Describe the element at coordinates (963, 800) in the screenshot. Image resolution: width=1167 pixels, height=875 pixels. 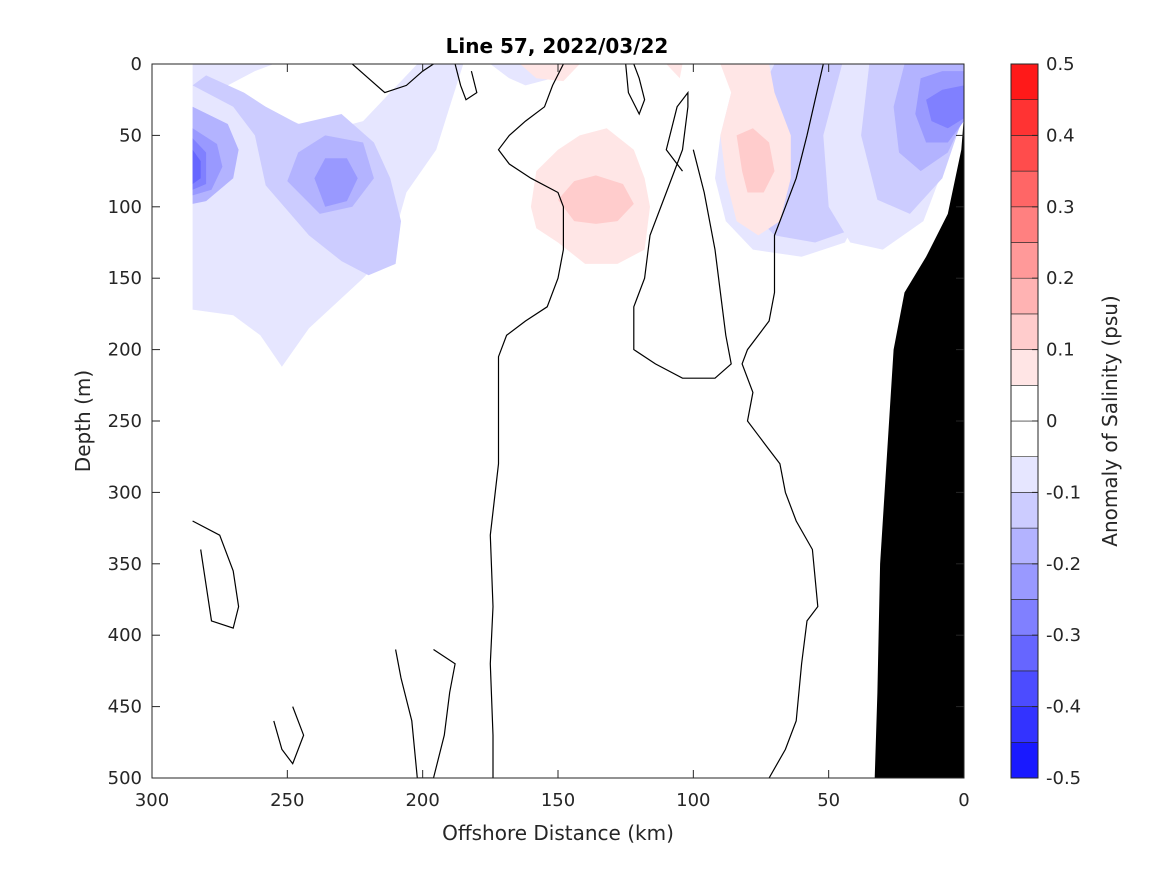
I see `x-tick-label: 0` at that location.